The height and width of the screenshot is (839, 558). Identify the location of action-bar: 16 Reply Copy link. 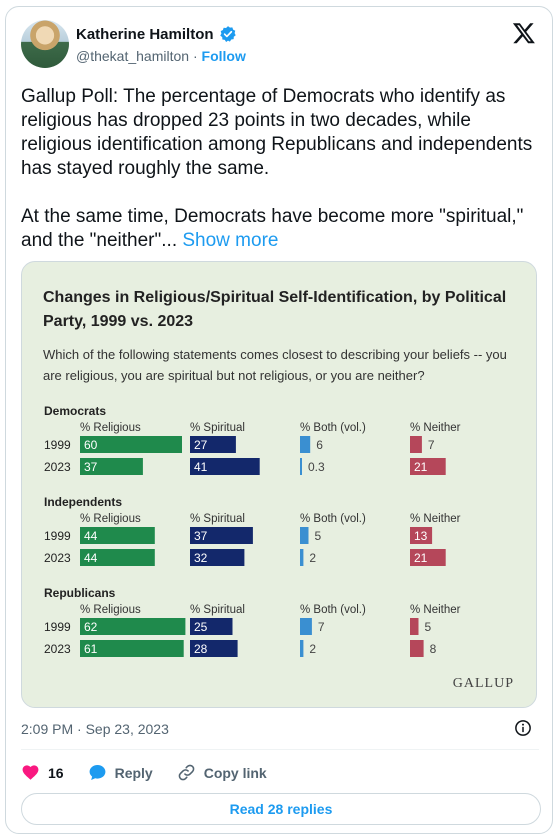
(156, 772).